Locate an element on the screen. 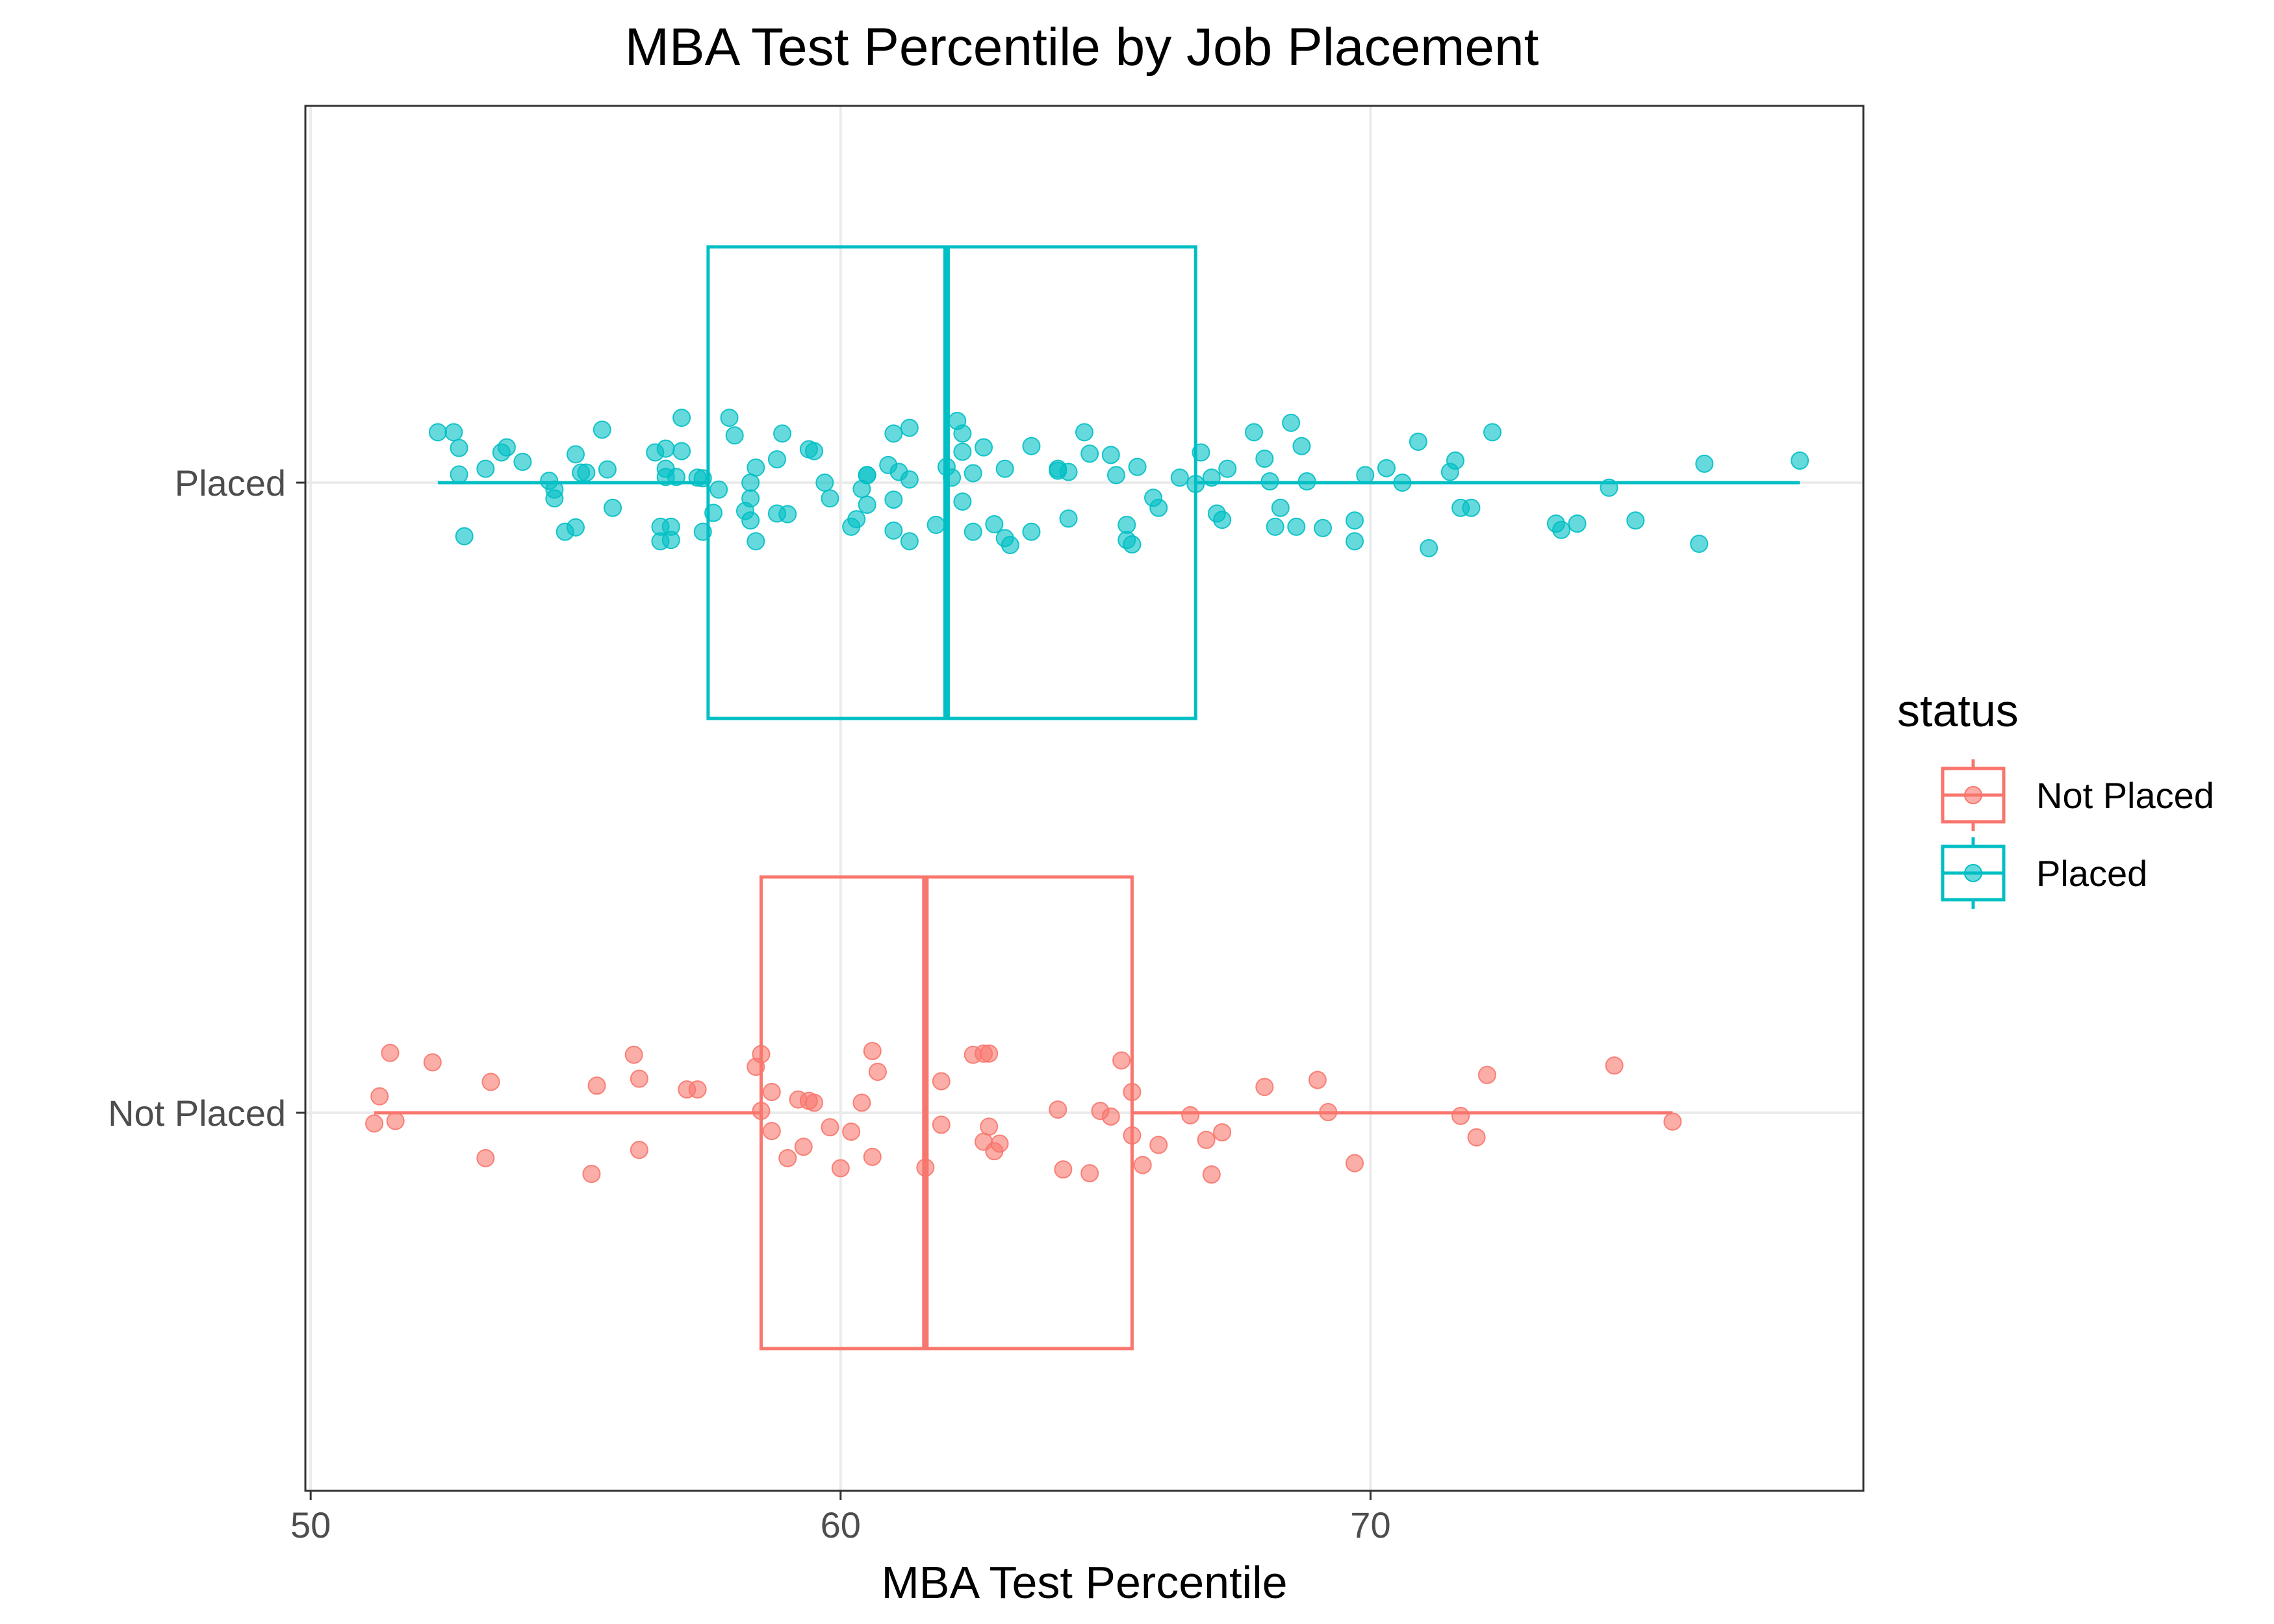  x-tick-label-50: 50 is located at coordinates (310, 1524).